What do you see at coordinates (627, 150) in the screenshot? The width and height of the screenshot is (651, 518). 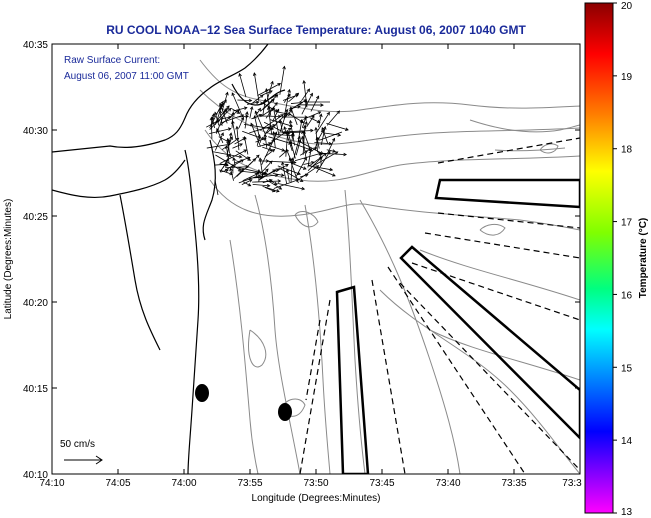 I see `colorbar-tick-label: 18` at bounding box center [627, 150].